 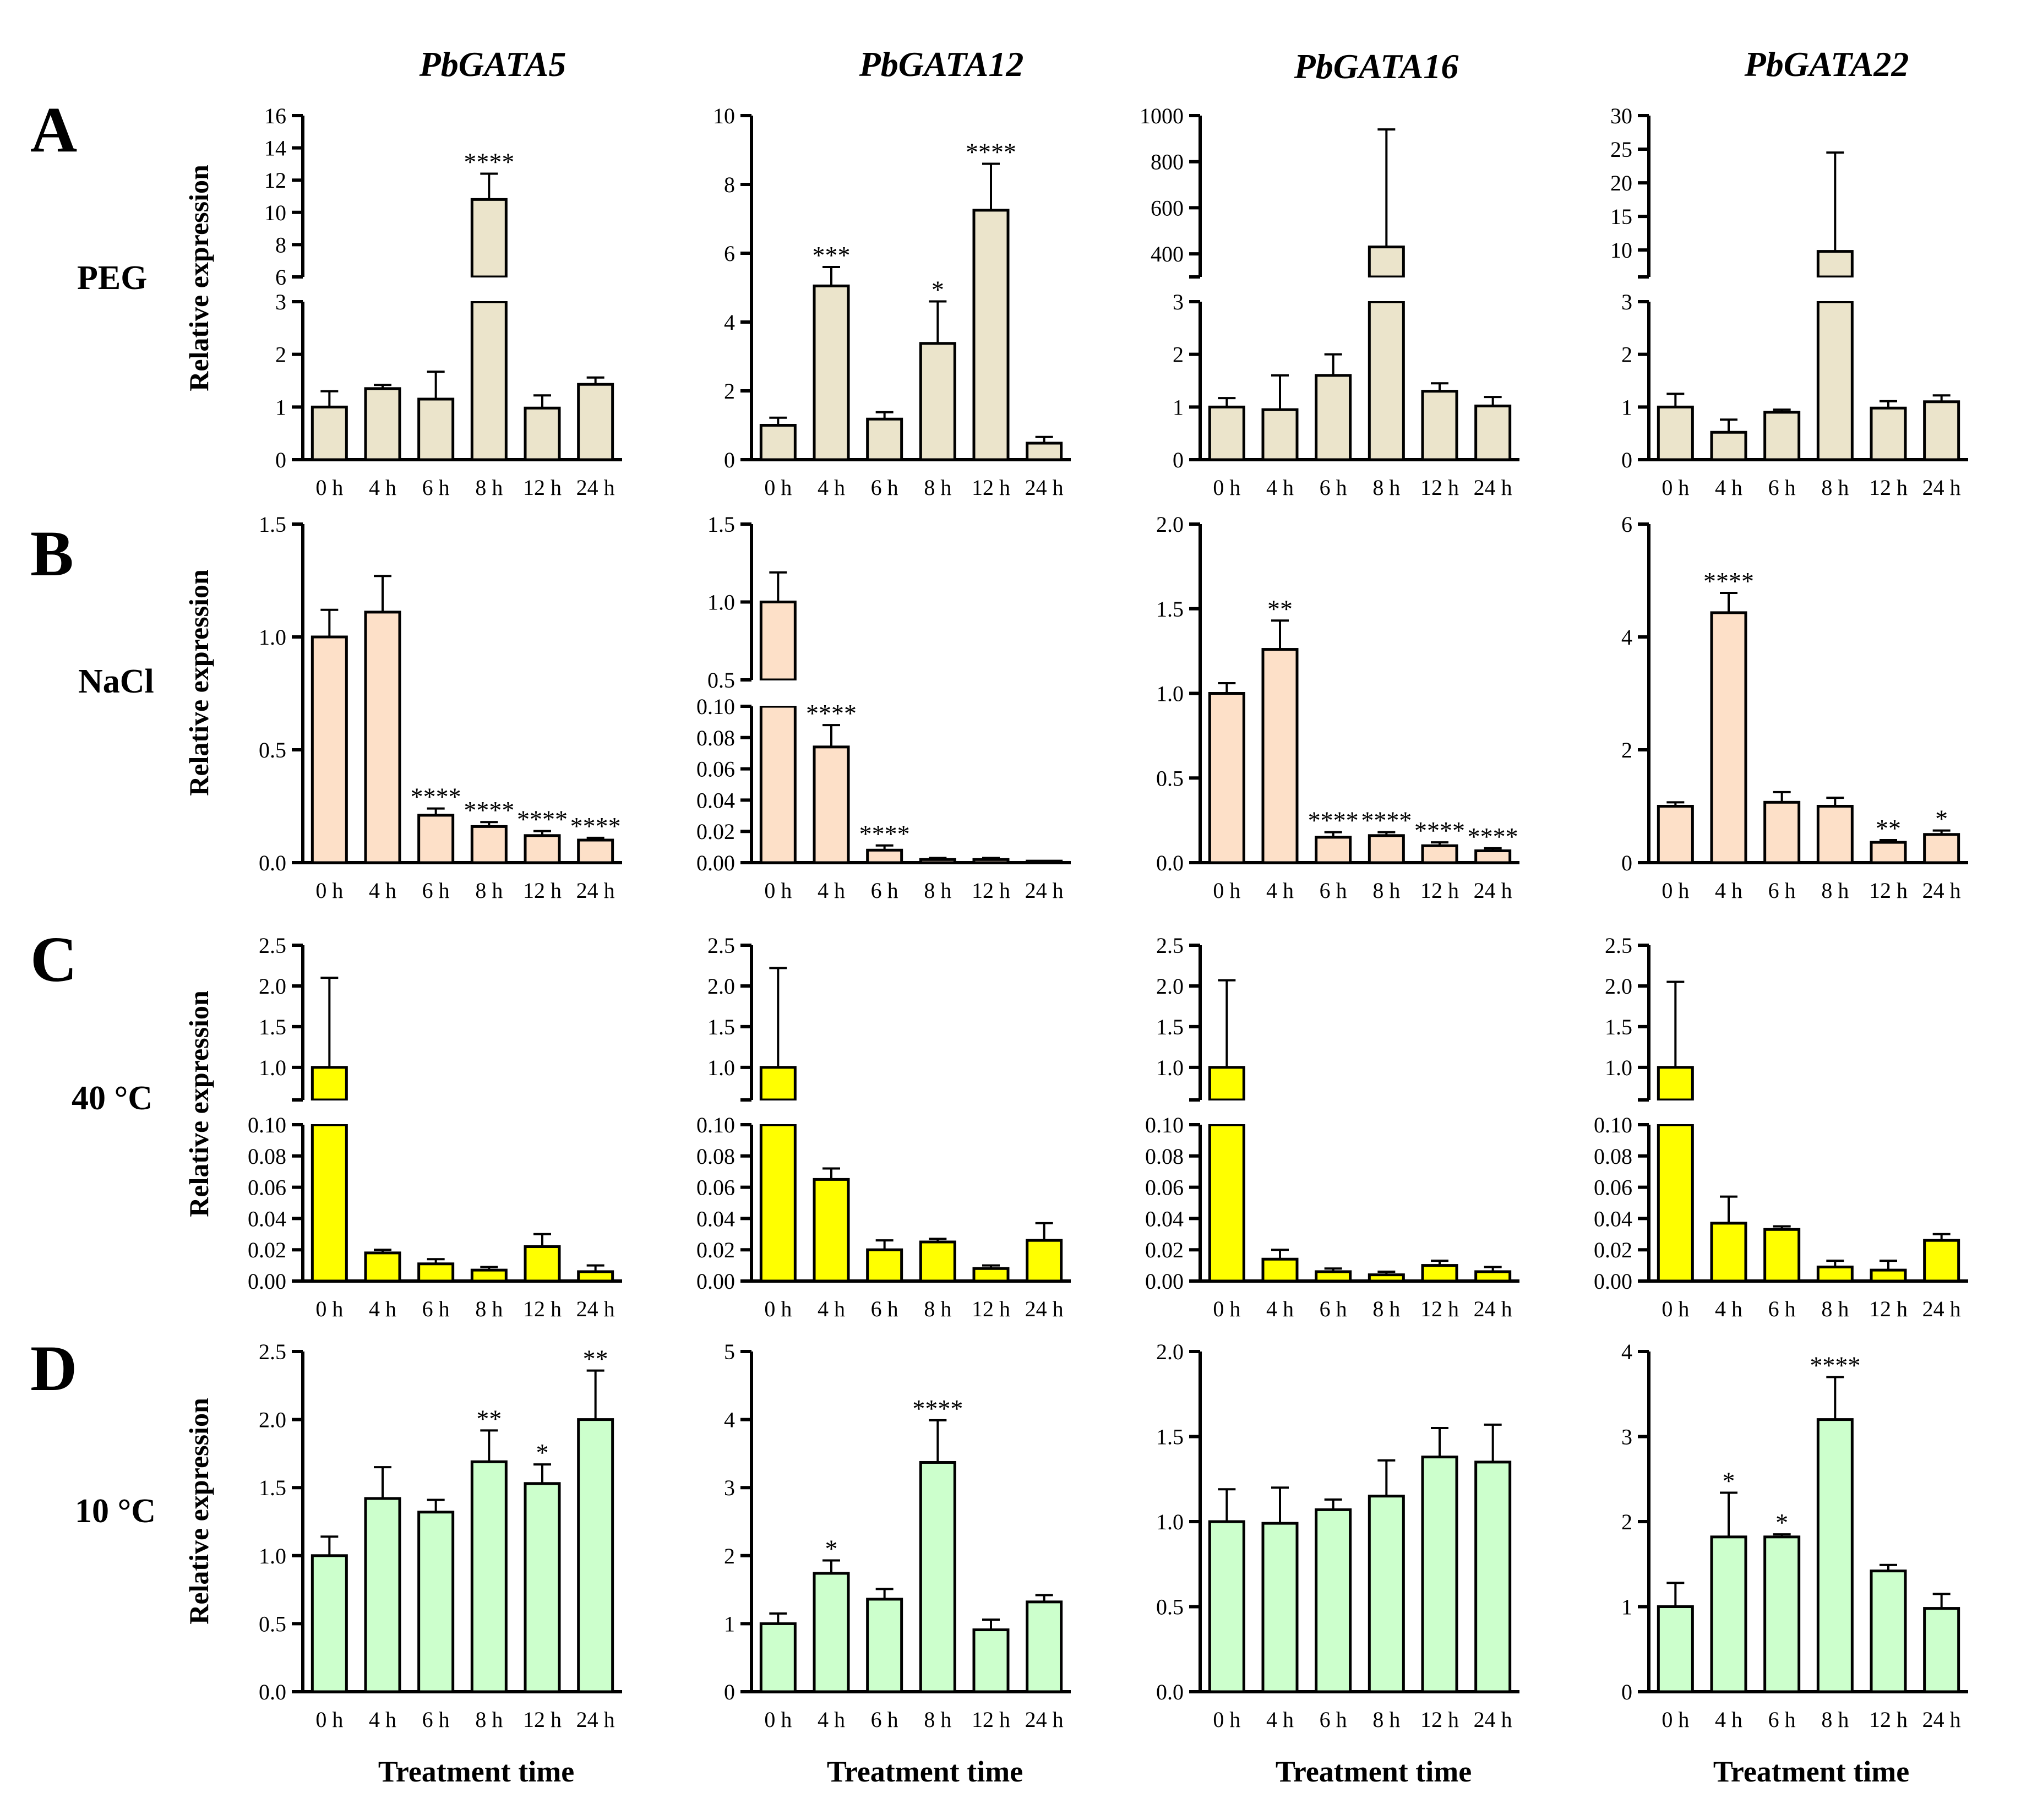 What do you see at coordinates (1170, 863) in the screenshot?
I see `c2-3-y-tick-label-0: 0.0` at bounding box center [1170, 863].